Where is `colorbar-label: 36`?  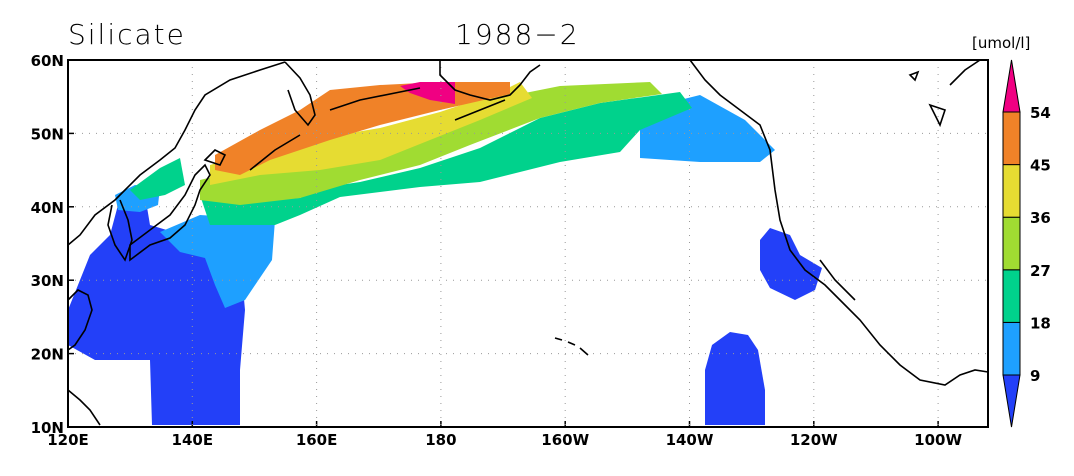 colorbar-label: 36 is located at coordinates (1040, 218).